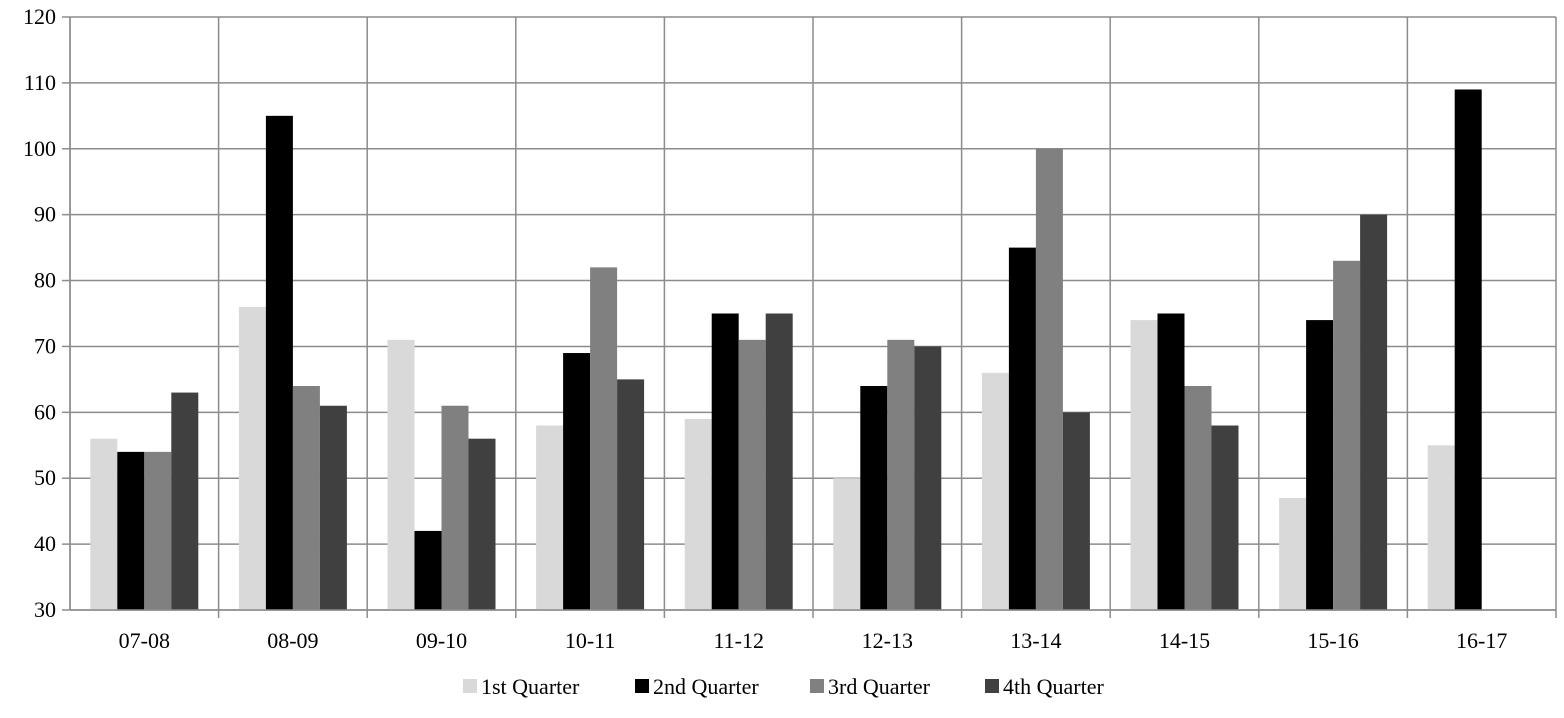 Image resolution: width=1564 pixels, height=718 pixels. What do you see at coordinates (45, 477) in the screenshot?
I see `y-tick-label: 50` at bounding box center [45, 477].